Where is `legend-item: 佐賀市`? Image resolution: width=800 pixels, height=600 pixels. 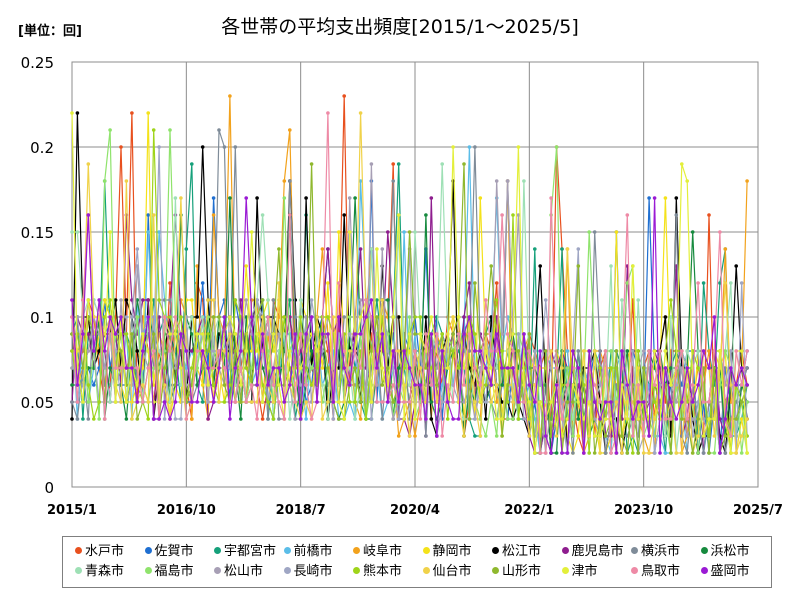 legend-item: 佐賀市 is located at coordinates (169, 552).